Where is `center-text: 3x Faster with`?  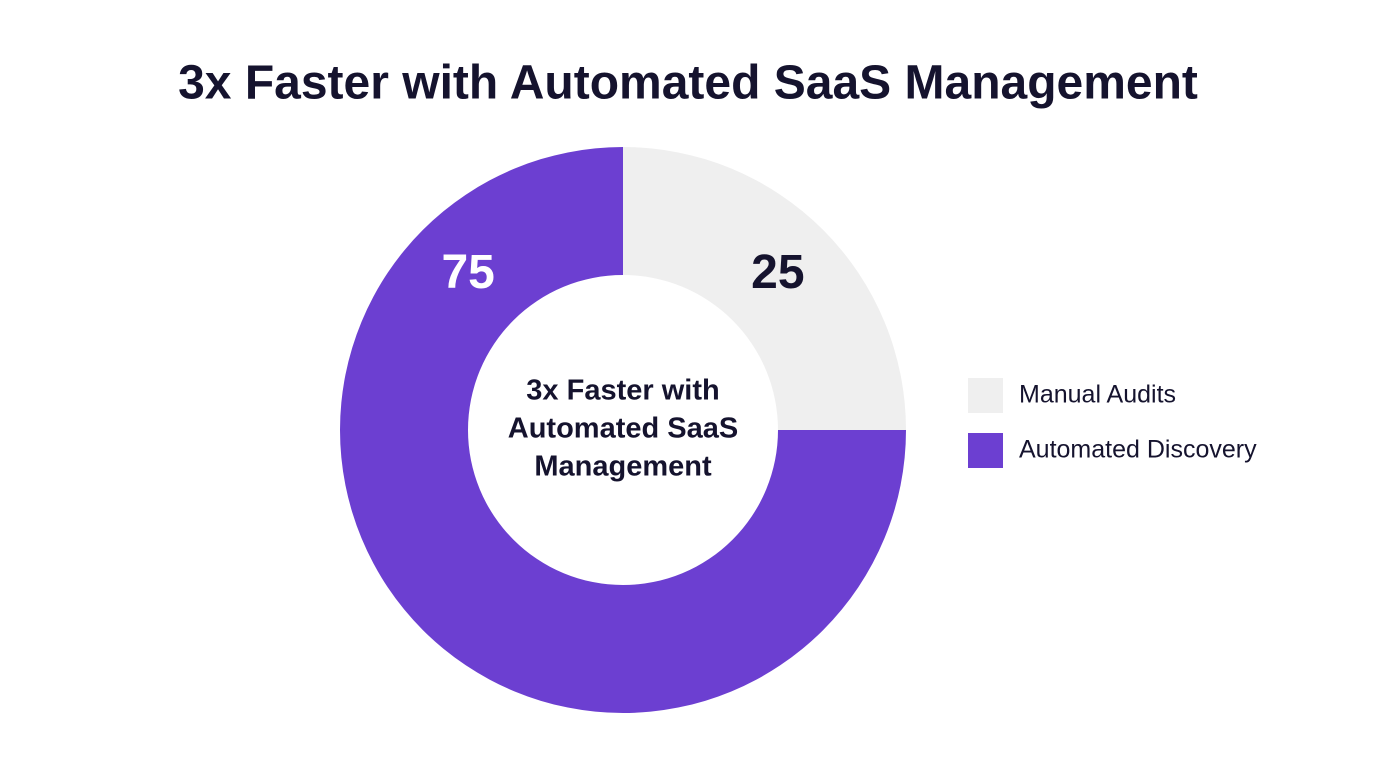 center-text: 3x Faster with is located at coordinates (622, 391).